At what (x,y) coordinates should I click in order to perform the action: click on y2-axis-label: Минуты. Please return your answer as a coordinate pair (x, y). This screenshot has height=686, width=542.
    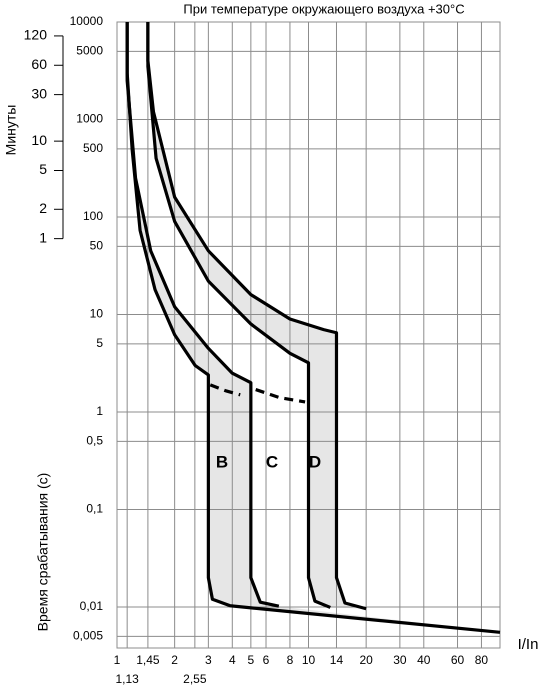
    Looking at the image, I should click on (11, 130).